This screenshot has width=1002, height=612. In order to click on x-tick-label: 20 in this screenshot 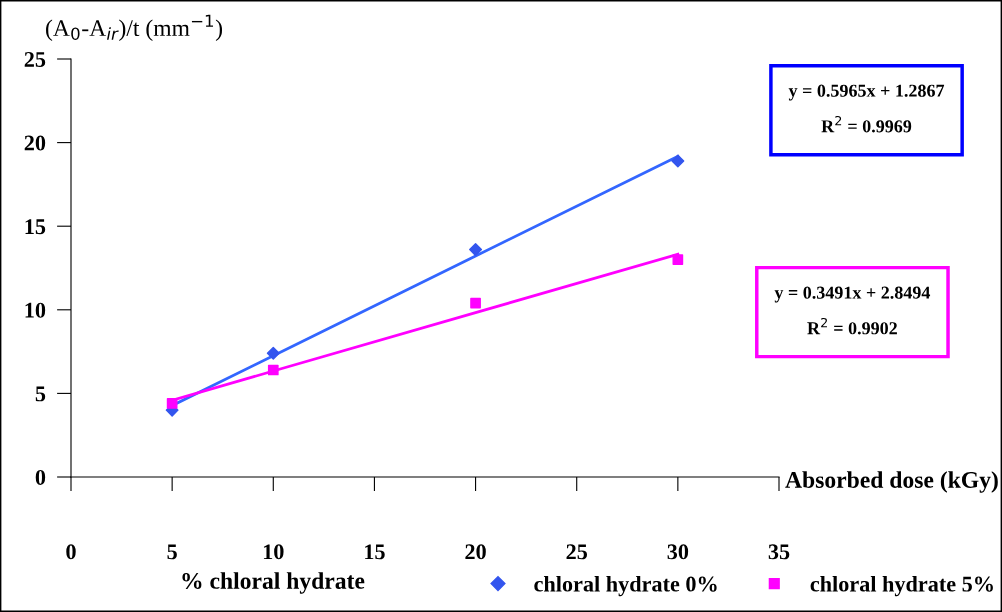, I will do `click(475, 552)`.